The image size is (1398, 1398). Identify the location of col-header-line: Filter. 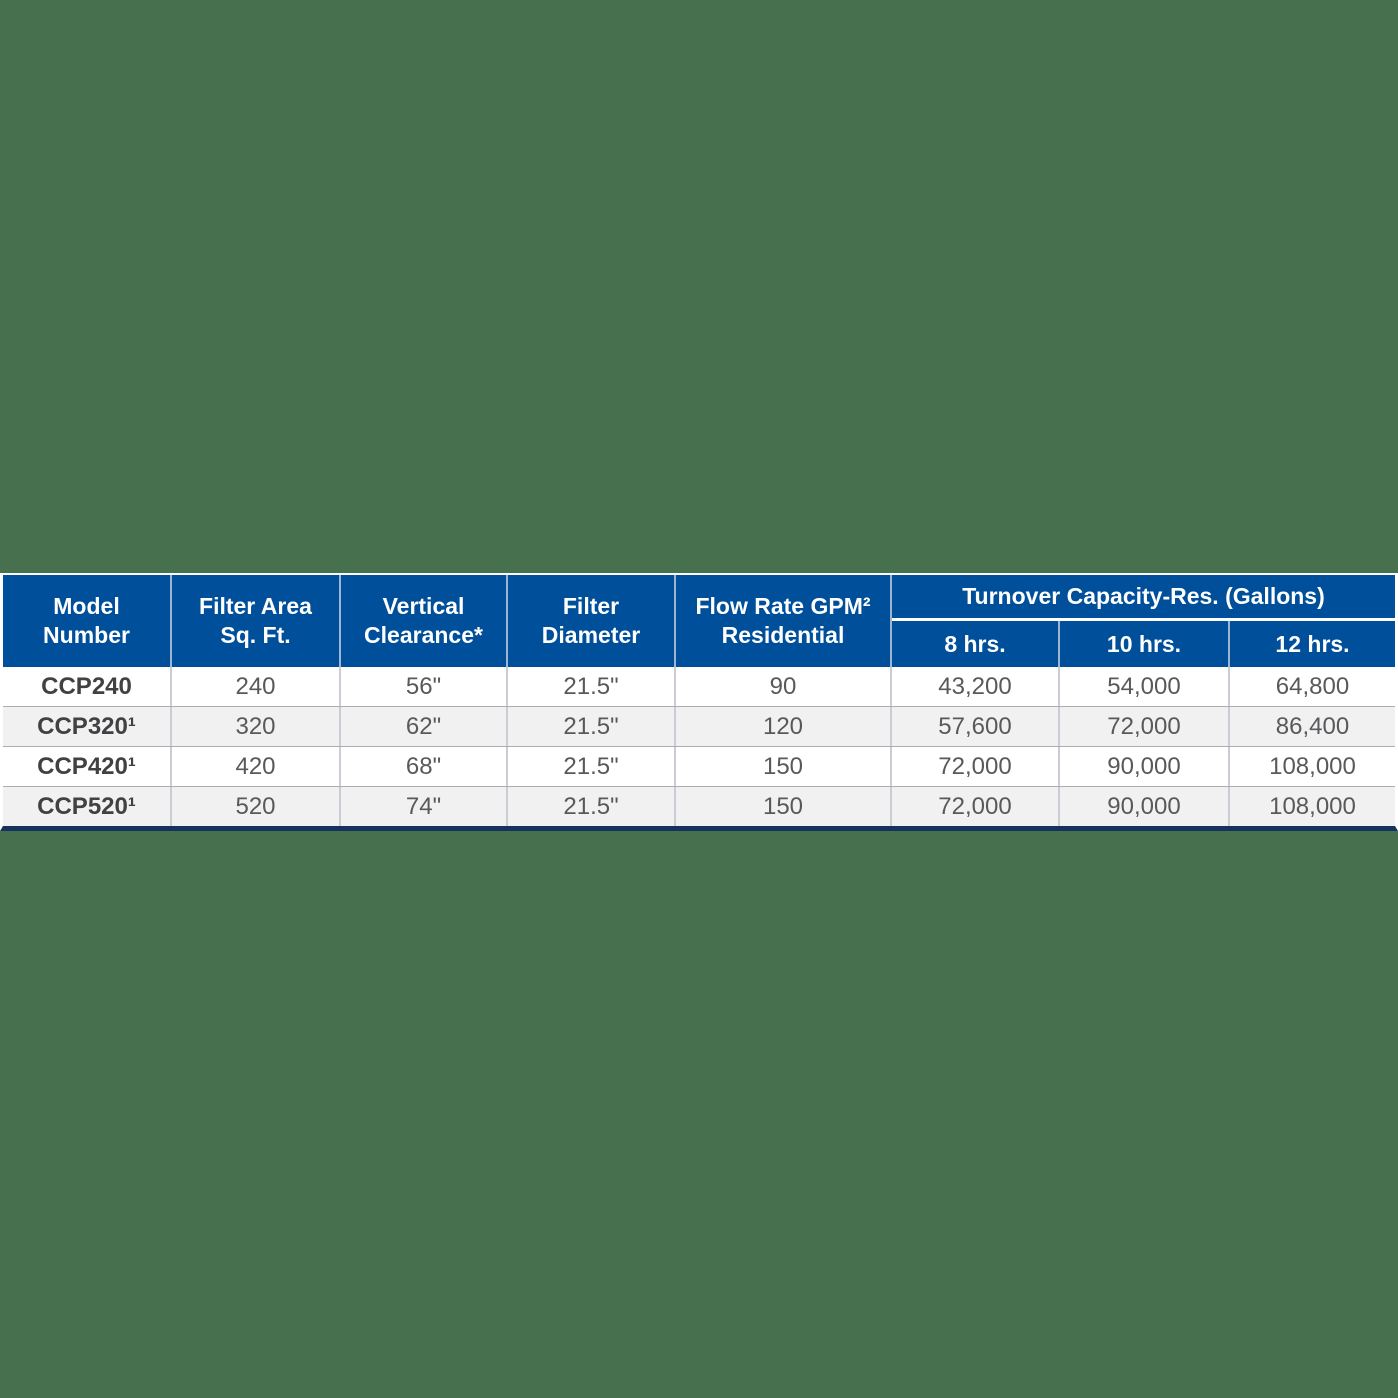
(591, 606).